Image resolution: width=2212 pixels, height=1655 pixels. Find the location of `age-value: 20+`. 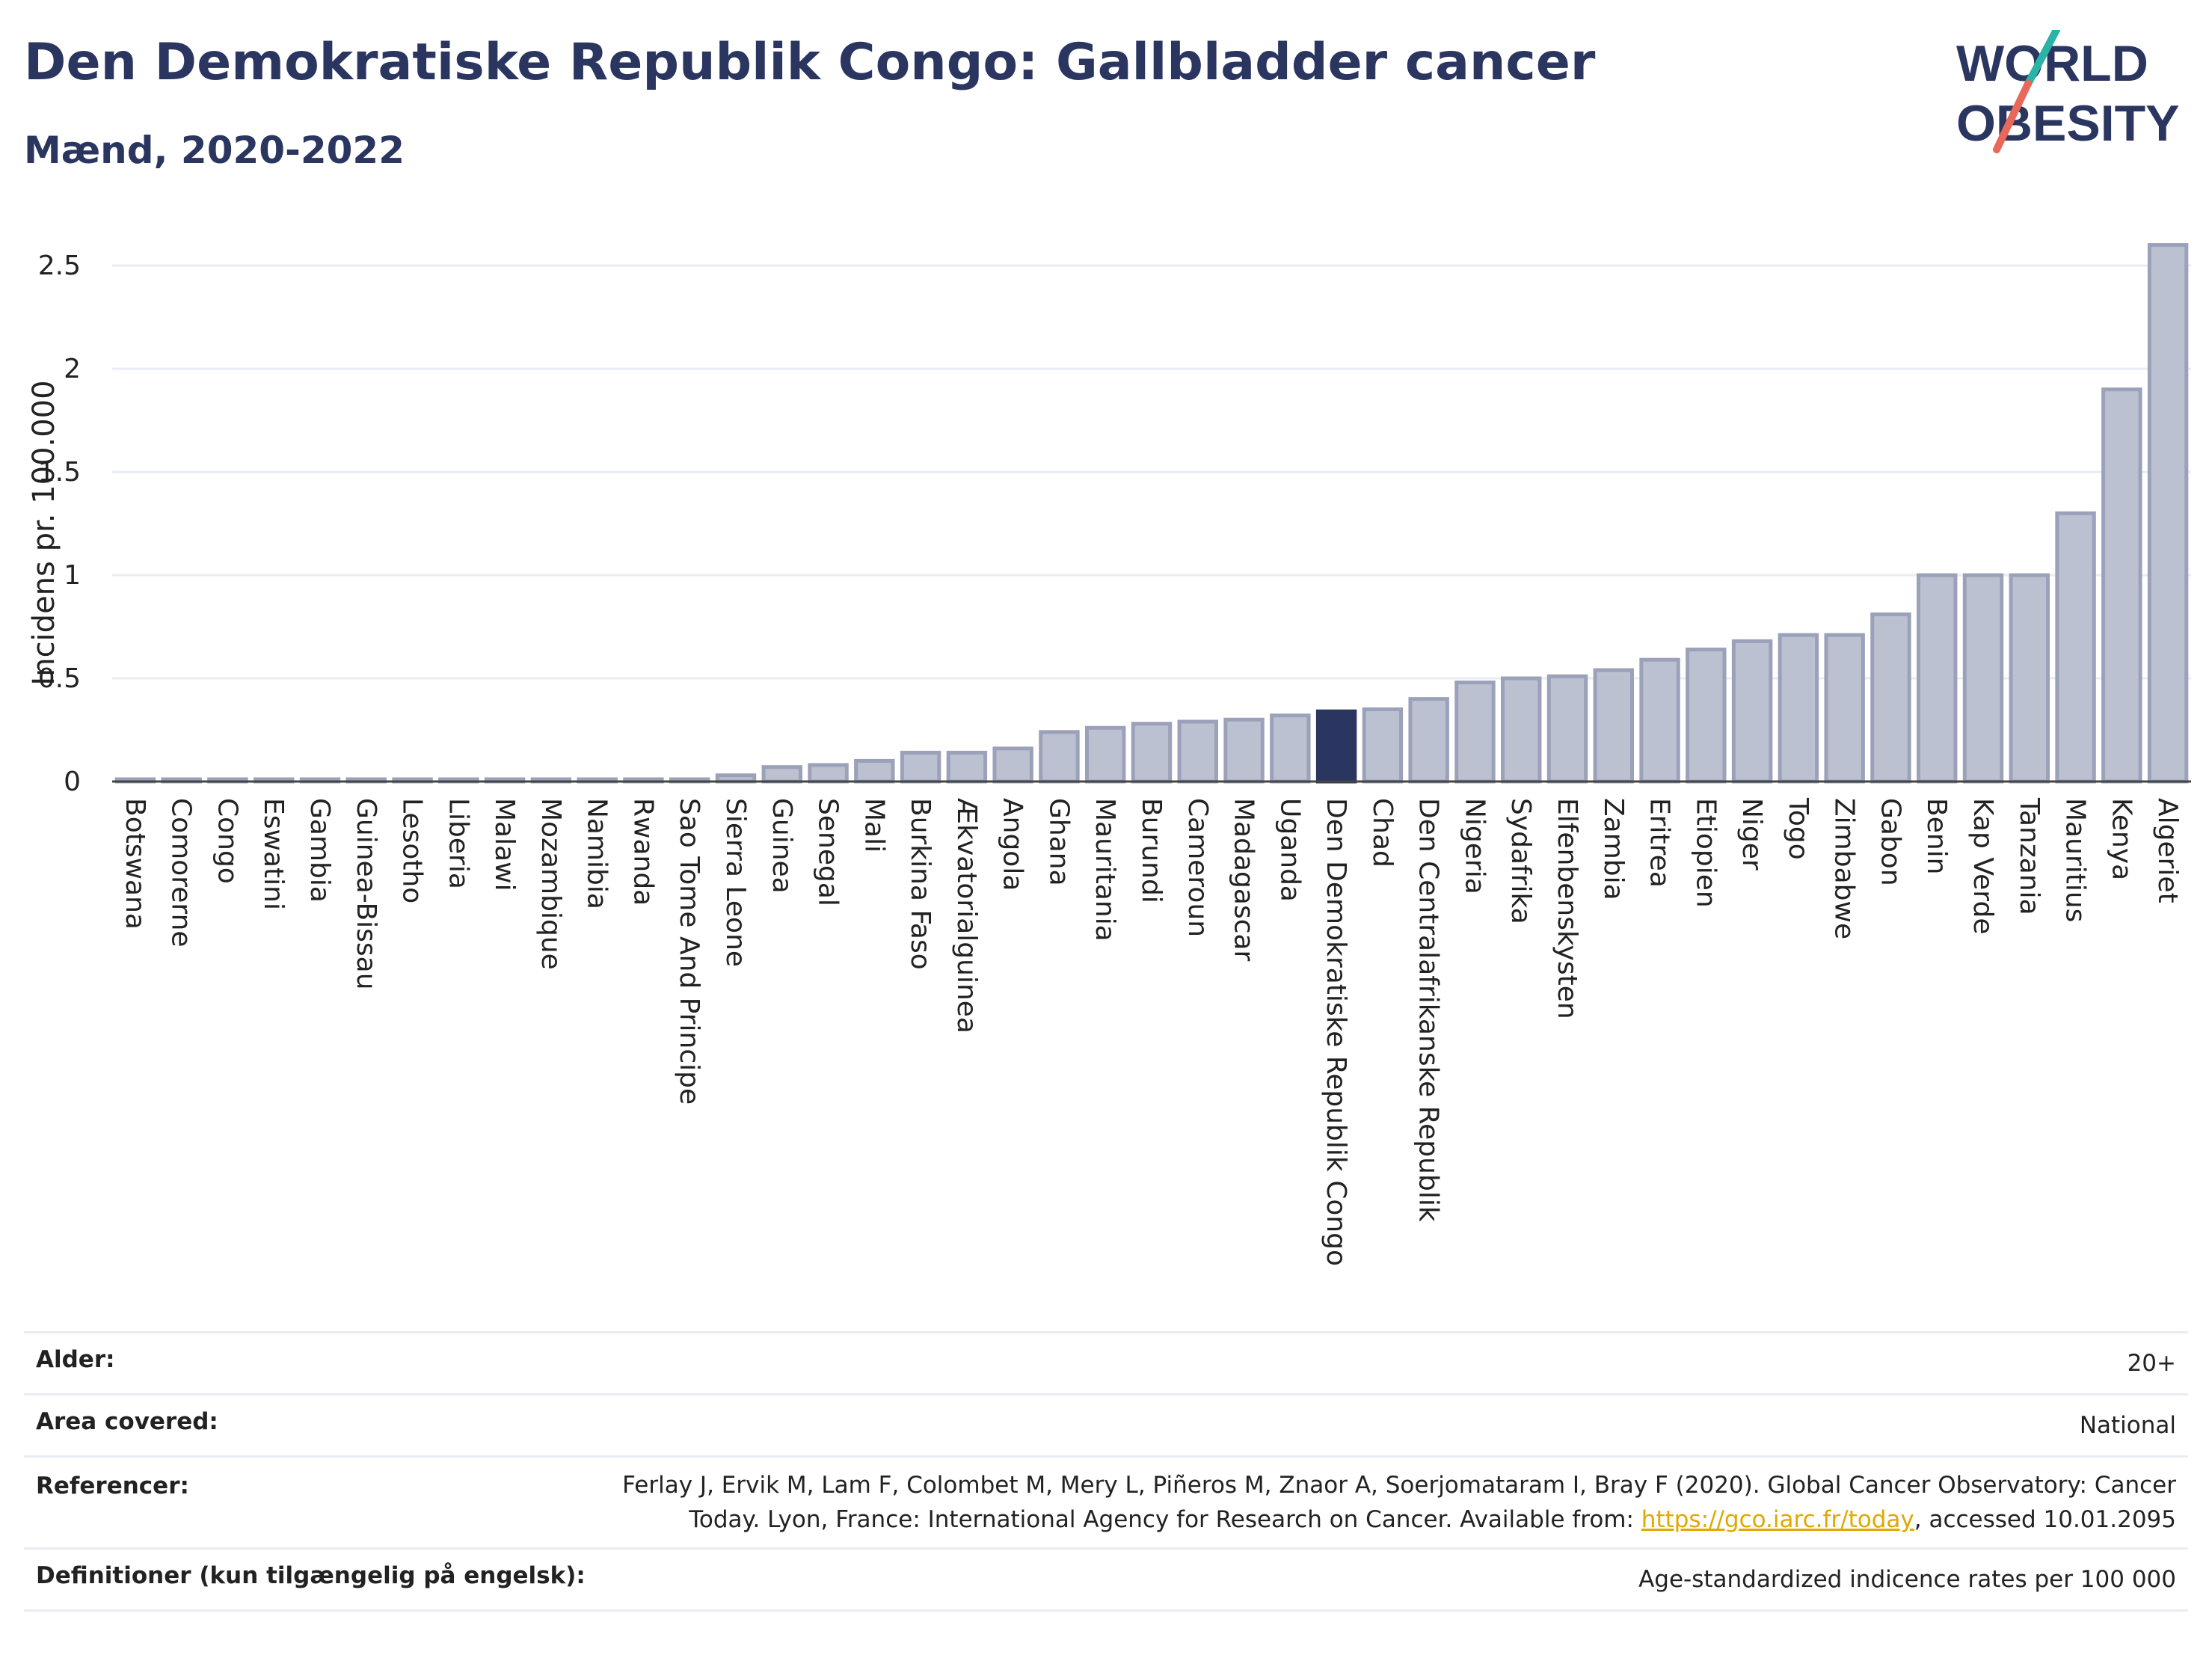

age-value: 20+ is located at coordinates (2151, 1363).